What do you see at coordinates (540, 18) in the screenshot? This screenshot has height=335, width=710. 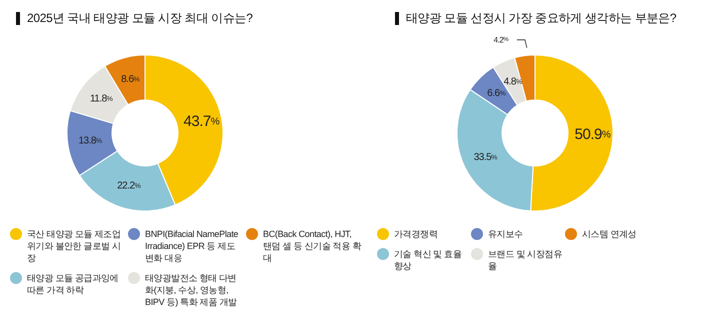 I see `chart-title: 태양광 모듈 선정시 가장 중요하게 생각하는 부분은?` at bounding box center [540, 18].